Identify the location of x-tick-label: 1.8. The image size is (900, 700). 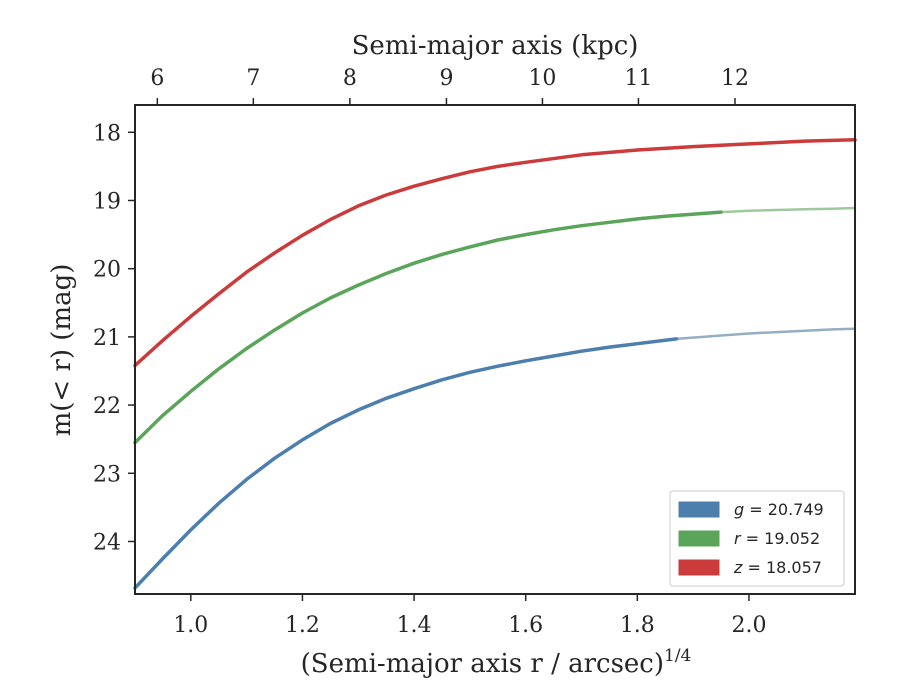
(637, 625).